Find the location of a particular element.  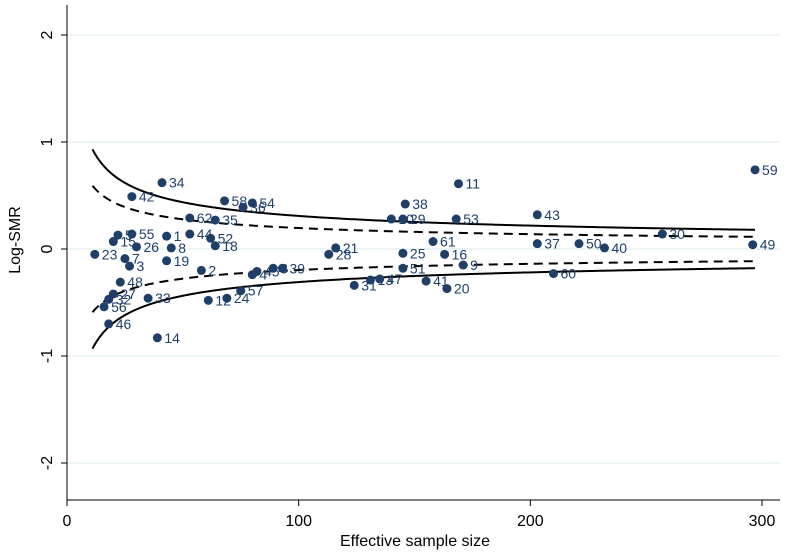

point-label: 58 is located at coordinates (240, 201).